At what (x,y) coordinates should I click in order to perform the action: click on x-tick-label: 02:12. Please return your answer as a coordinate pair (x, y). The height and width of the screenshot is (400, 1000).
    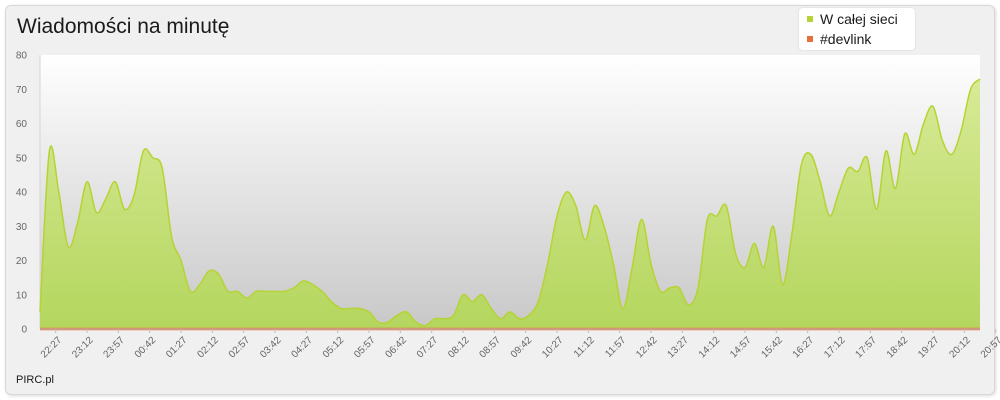
    Looking at the image, I should click on (209, 348).